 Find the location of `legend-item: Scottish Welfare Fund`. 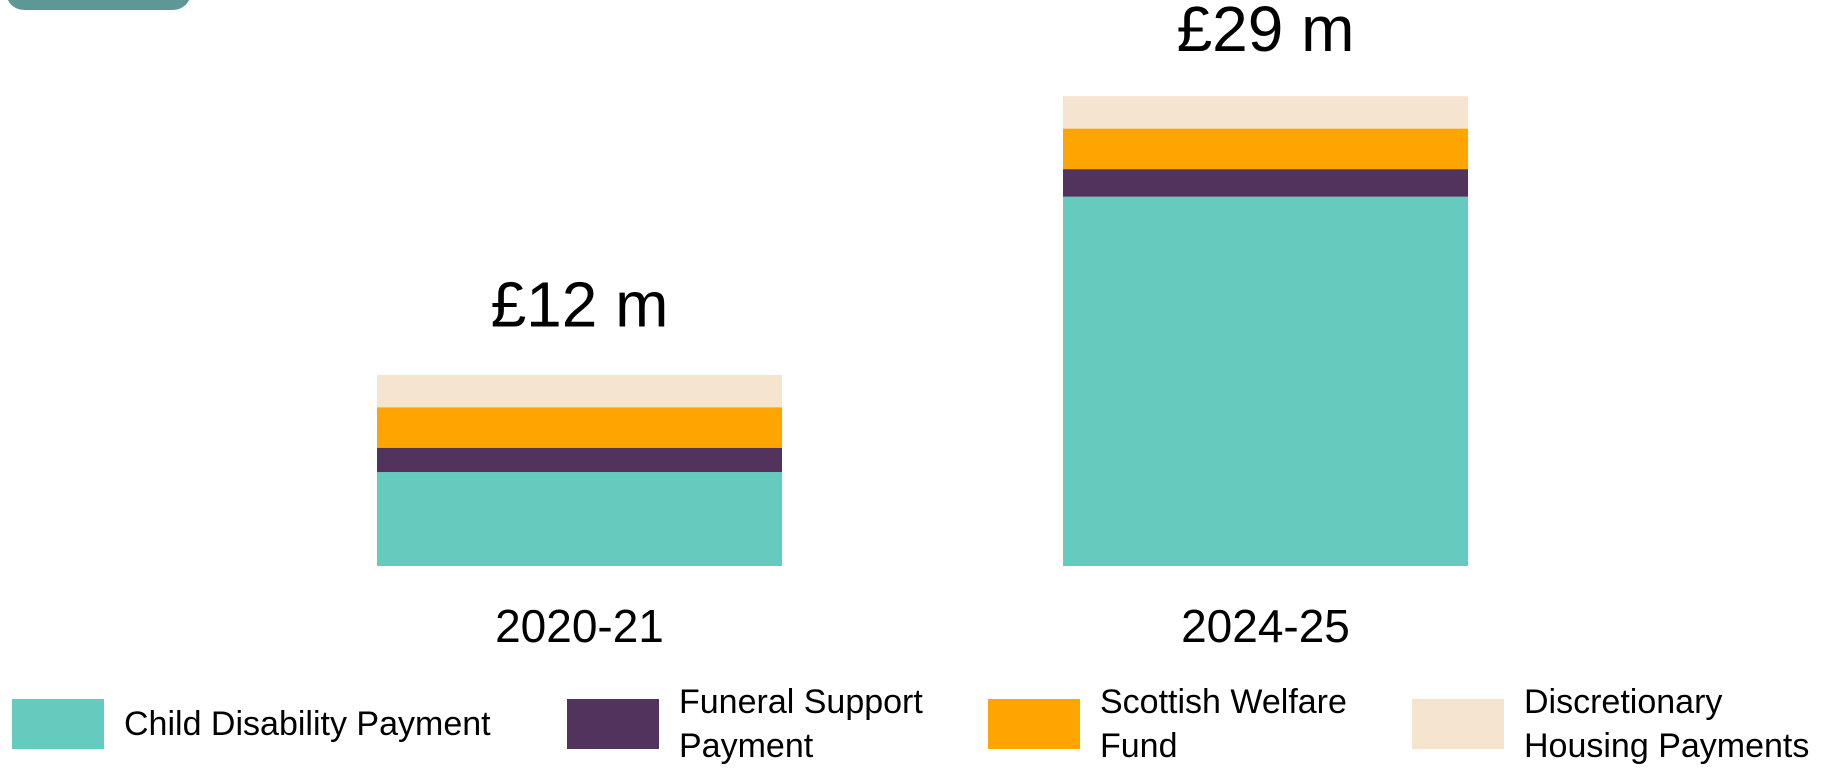

legend-item: Scottish Welfare Fund is located at coordinates (1194, 724).